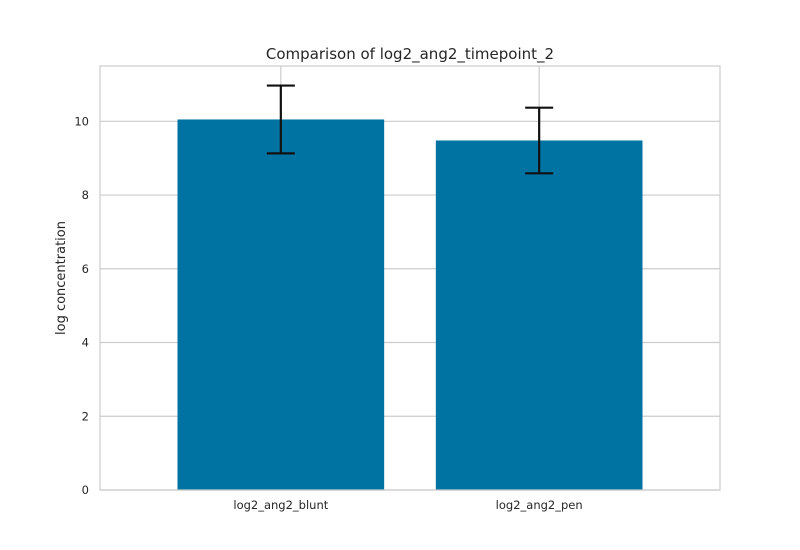  I want to click on error-bars, so click(410, 129).